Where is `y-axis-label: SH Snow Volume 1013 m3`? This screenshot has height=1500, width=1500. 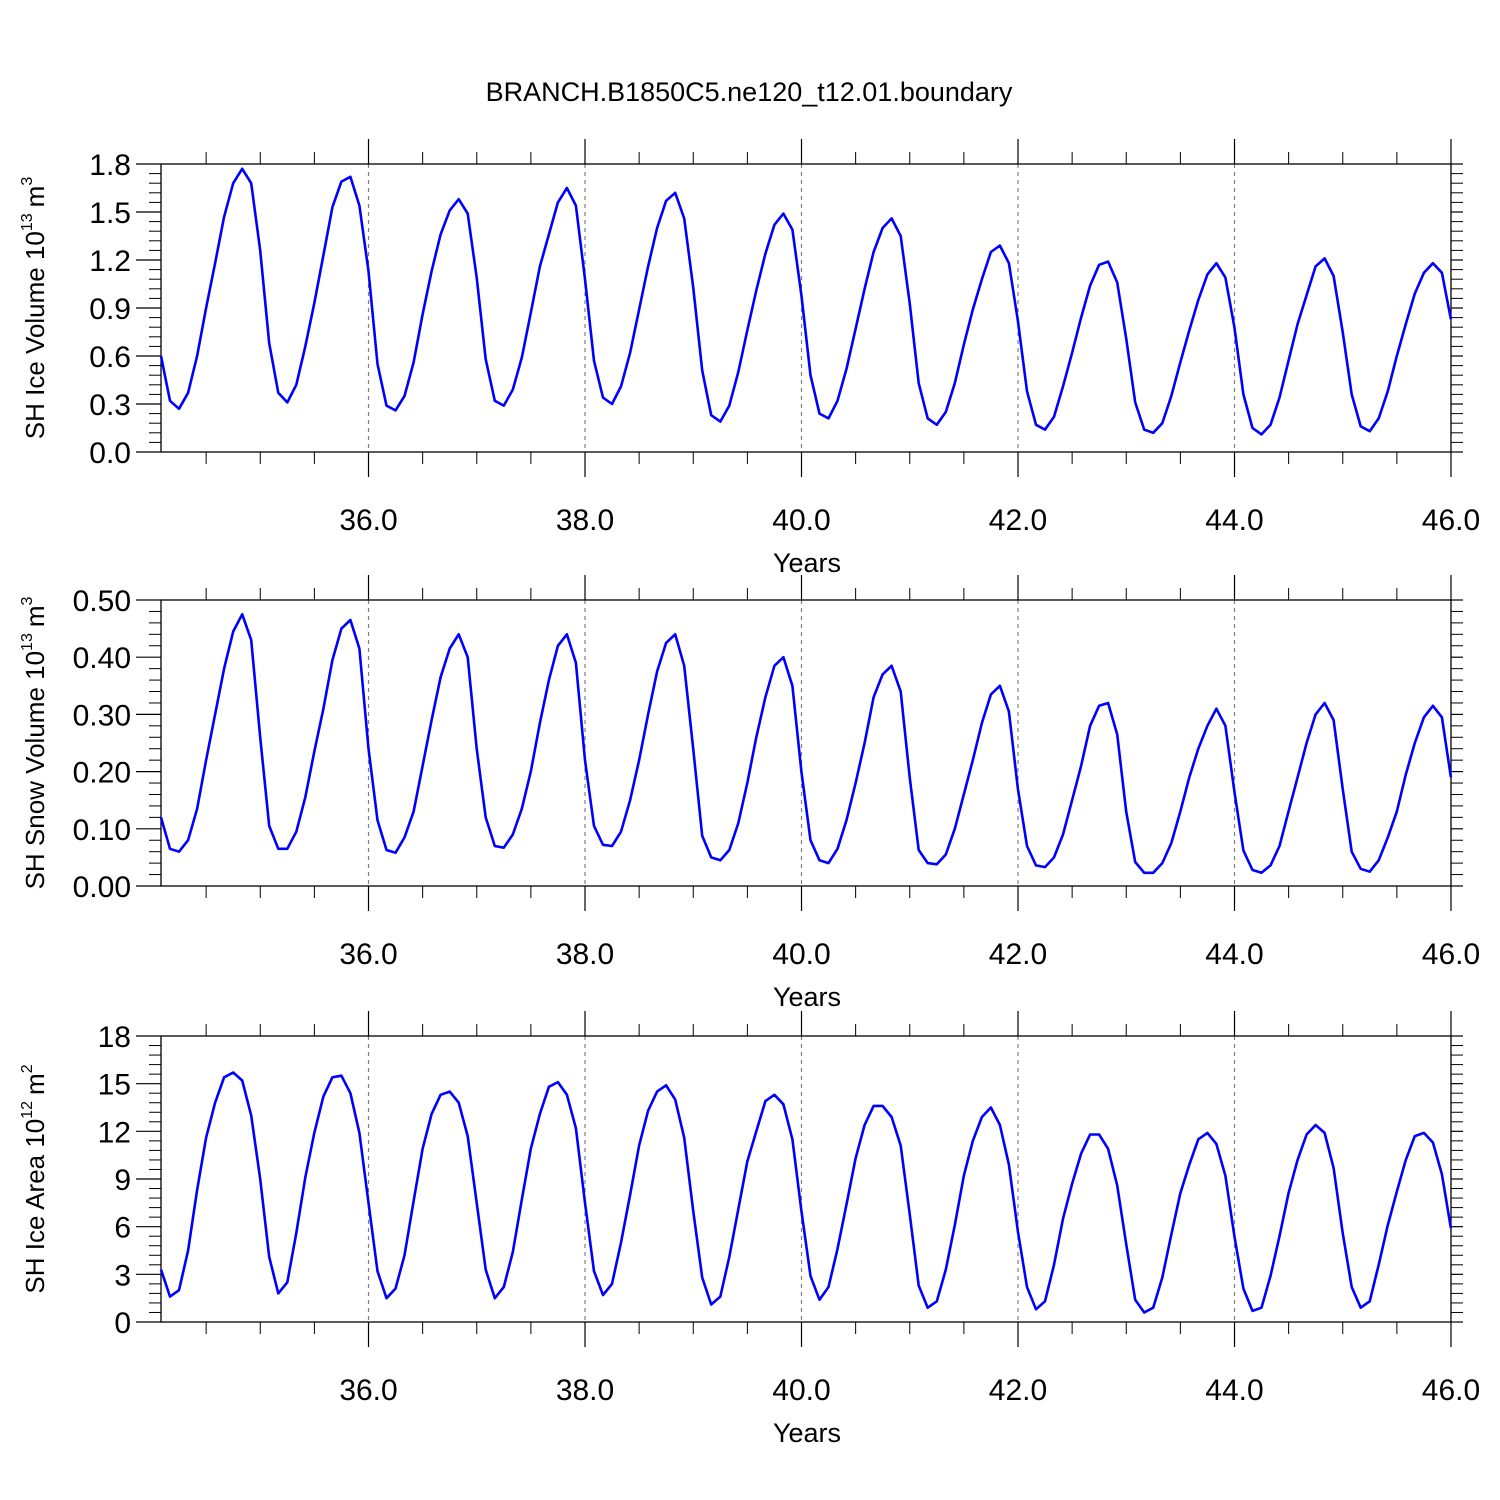 y-axis-label: SH Snow Volume 1013 m3 is located at coordinates (34, 742).